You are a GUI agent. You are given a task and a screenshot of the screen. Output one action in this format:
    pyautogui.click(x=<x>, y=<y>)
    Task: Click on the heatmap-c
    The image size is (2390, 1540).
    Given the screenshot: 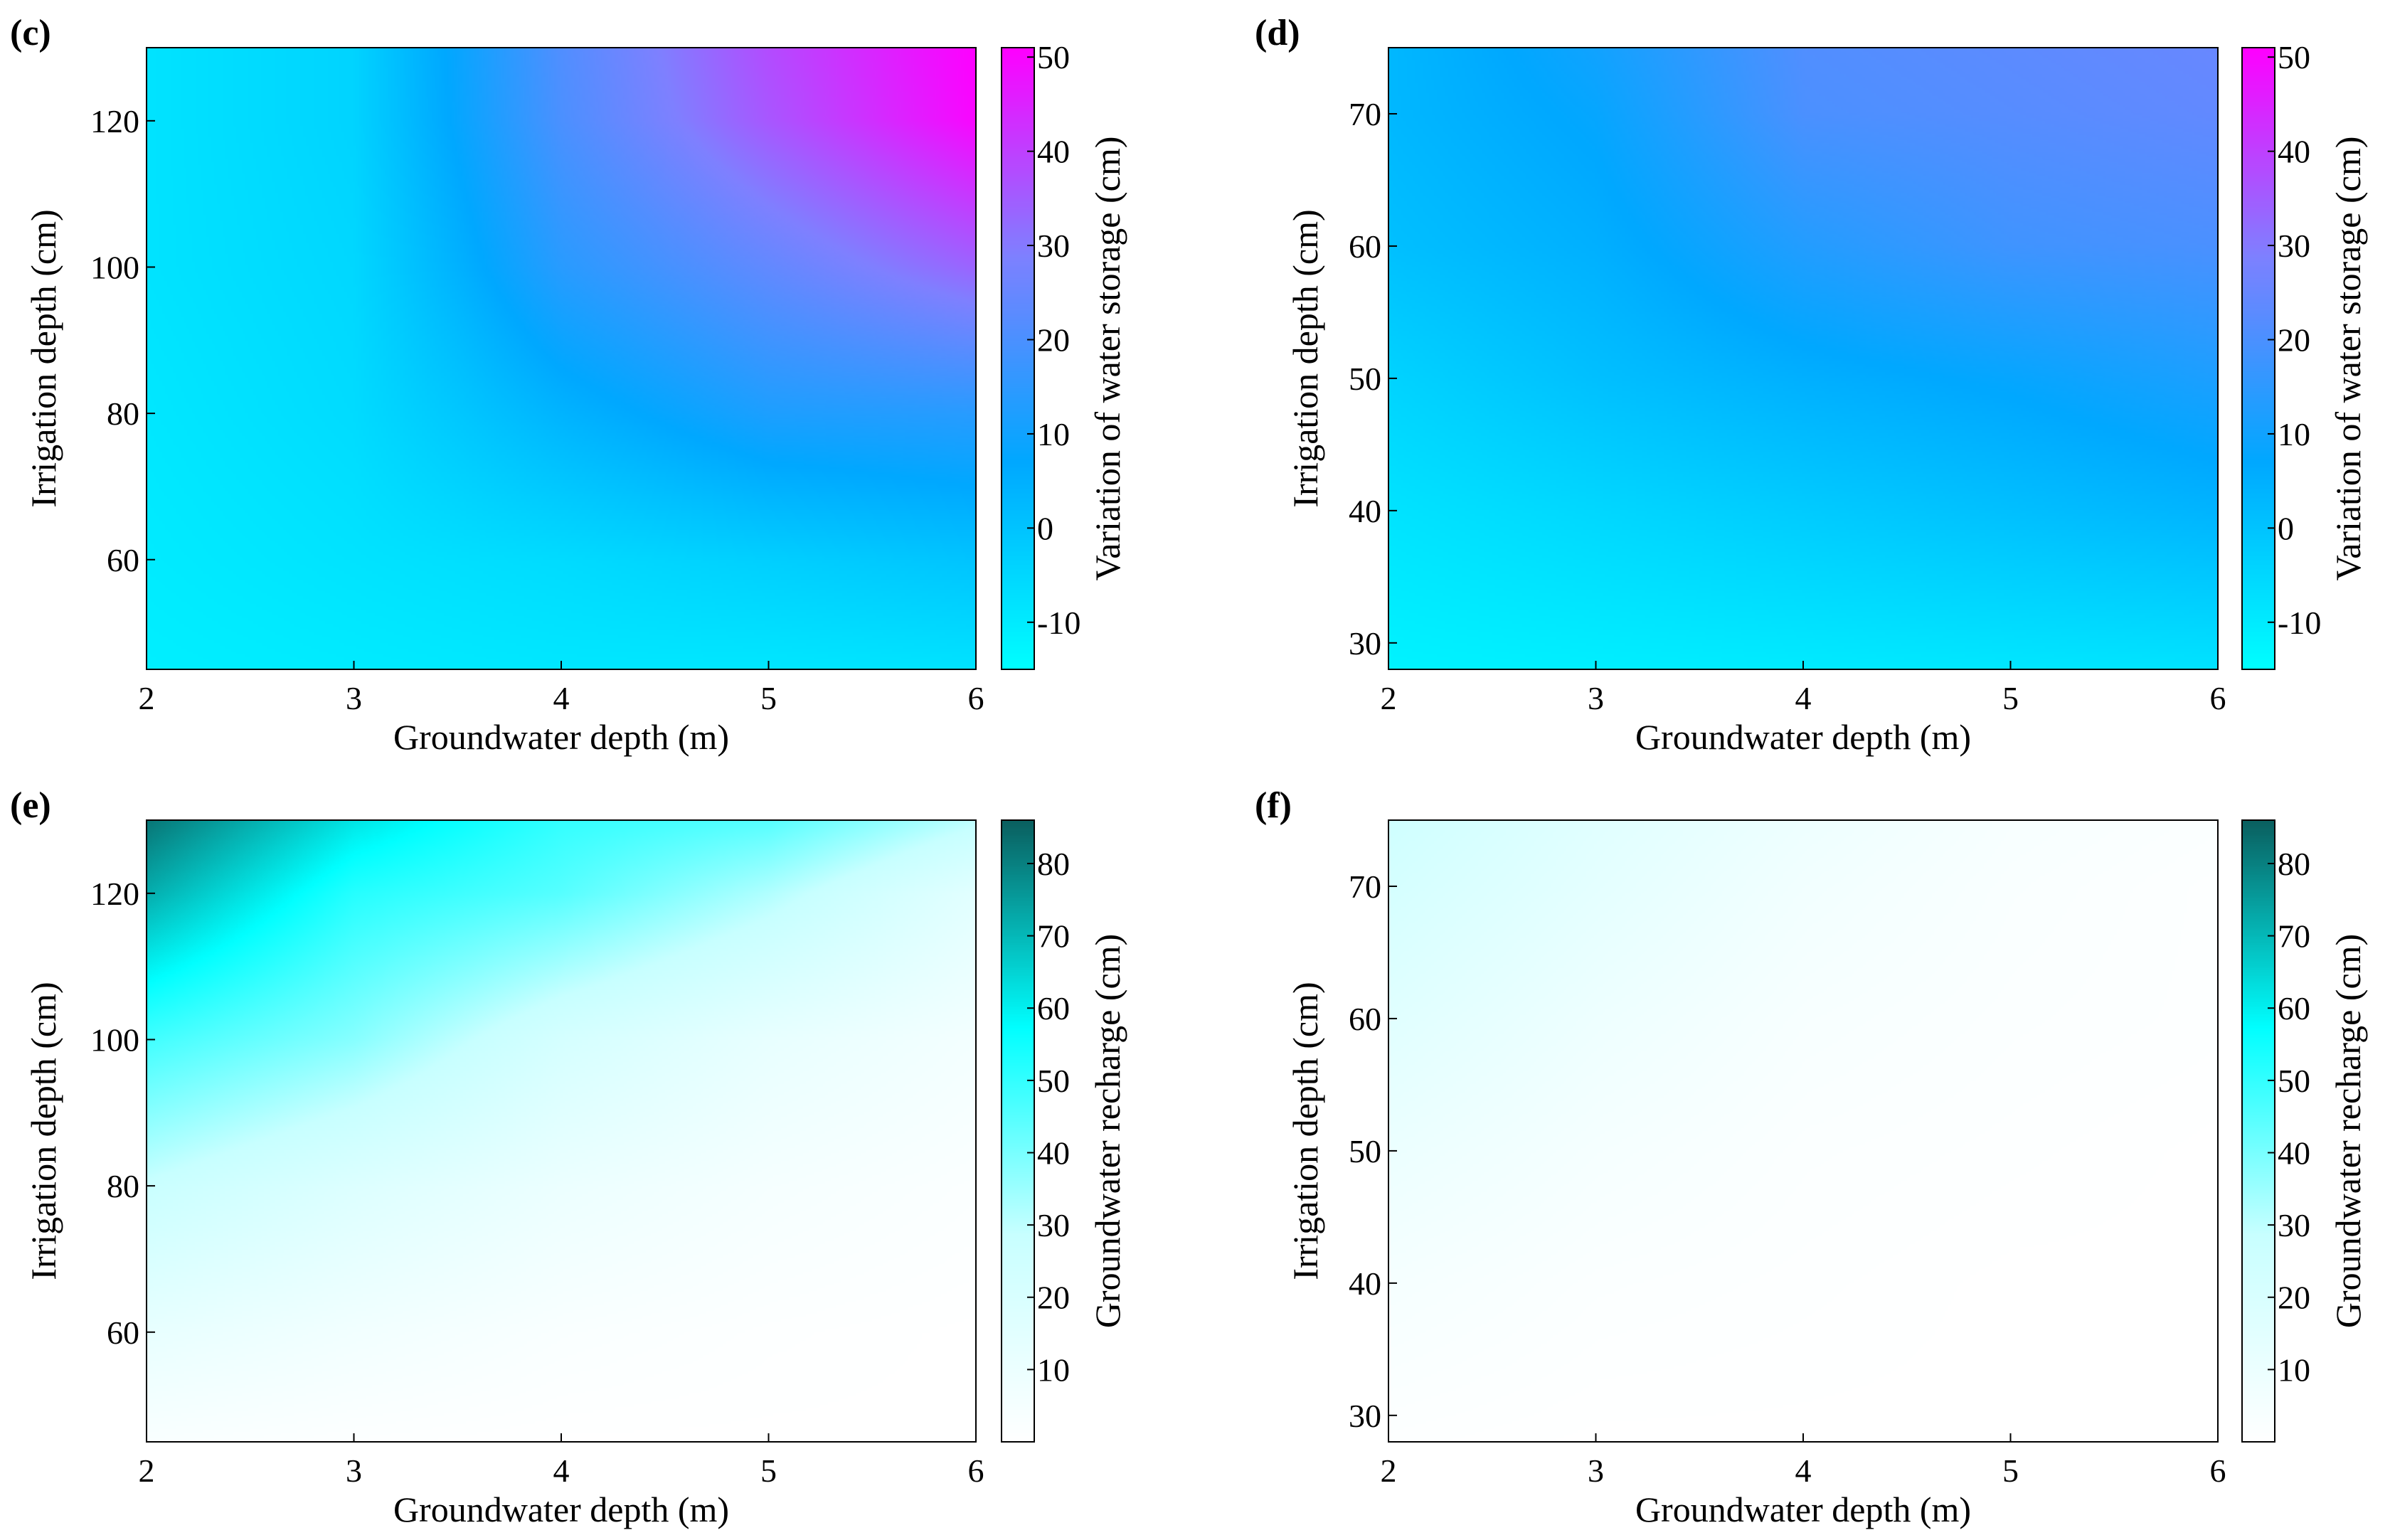 What is the action you would take?
    pyautogui.click(x=561, y=358)
    